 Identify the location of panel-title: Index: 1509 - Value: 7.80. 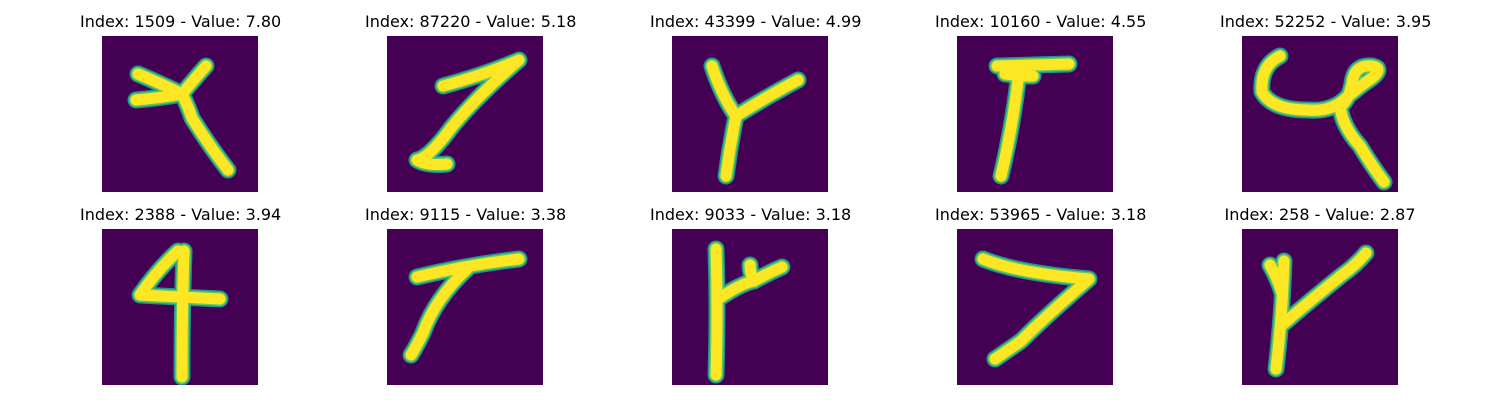
(181, 21).